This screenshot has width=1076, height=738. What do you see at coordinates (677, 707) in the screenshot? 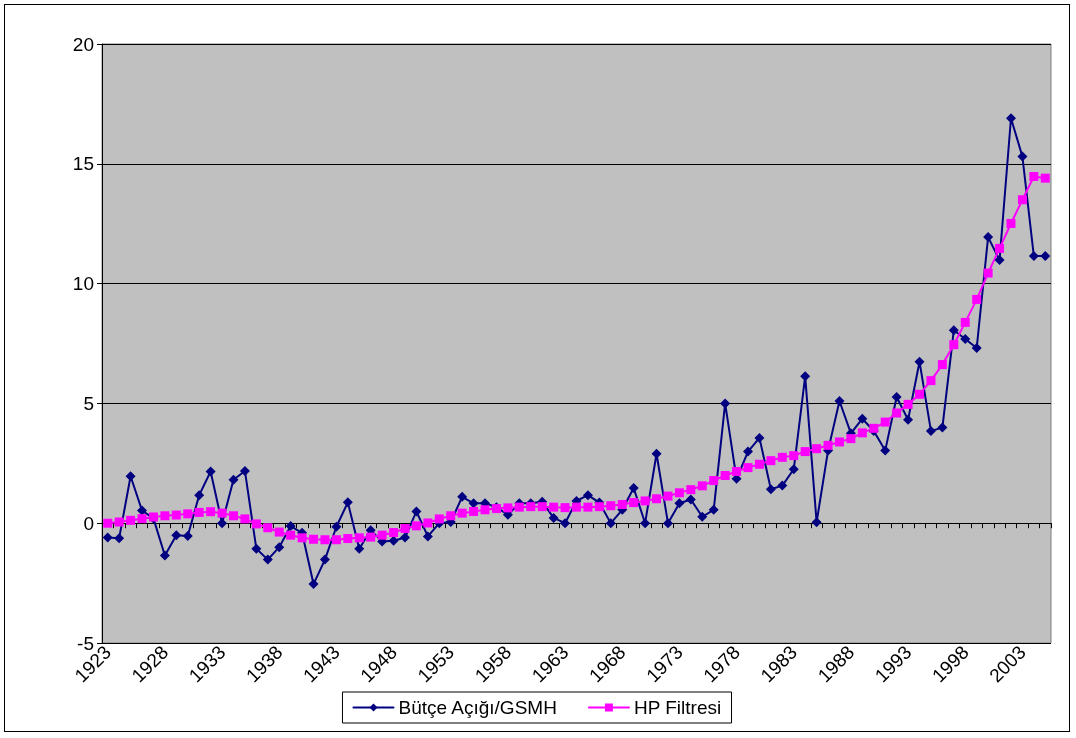
I see `legend-label: HP Filtresi` at bounding box center [677, 707].